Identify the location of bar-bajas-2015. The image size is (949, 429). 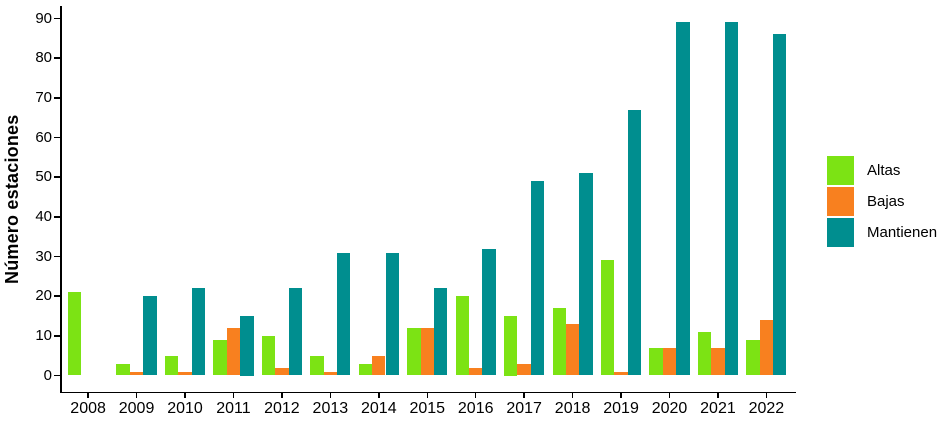
(427, 351).